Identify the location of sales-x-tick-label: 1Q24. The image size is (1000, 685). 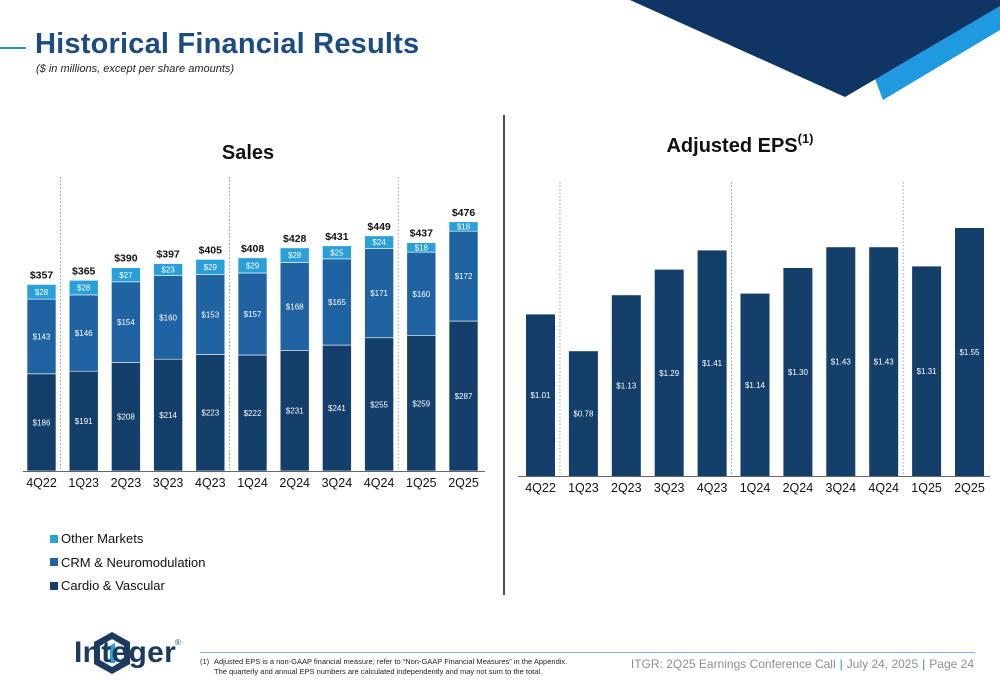
(252, 483).